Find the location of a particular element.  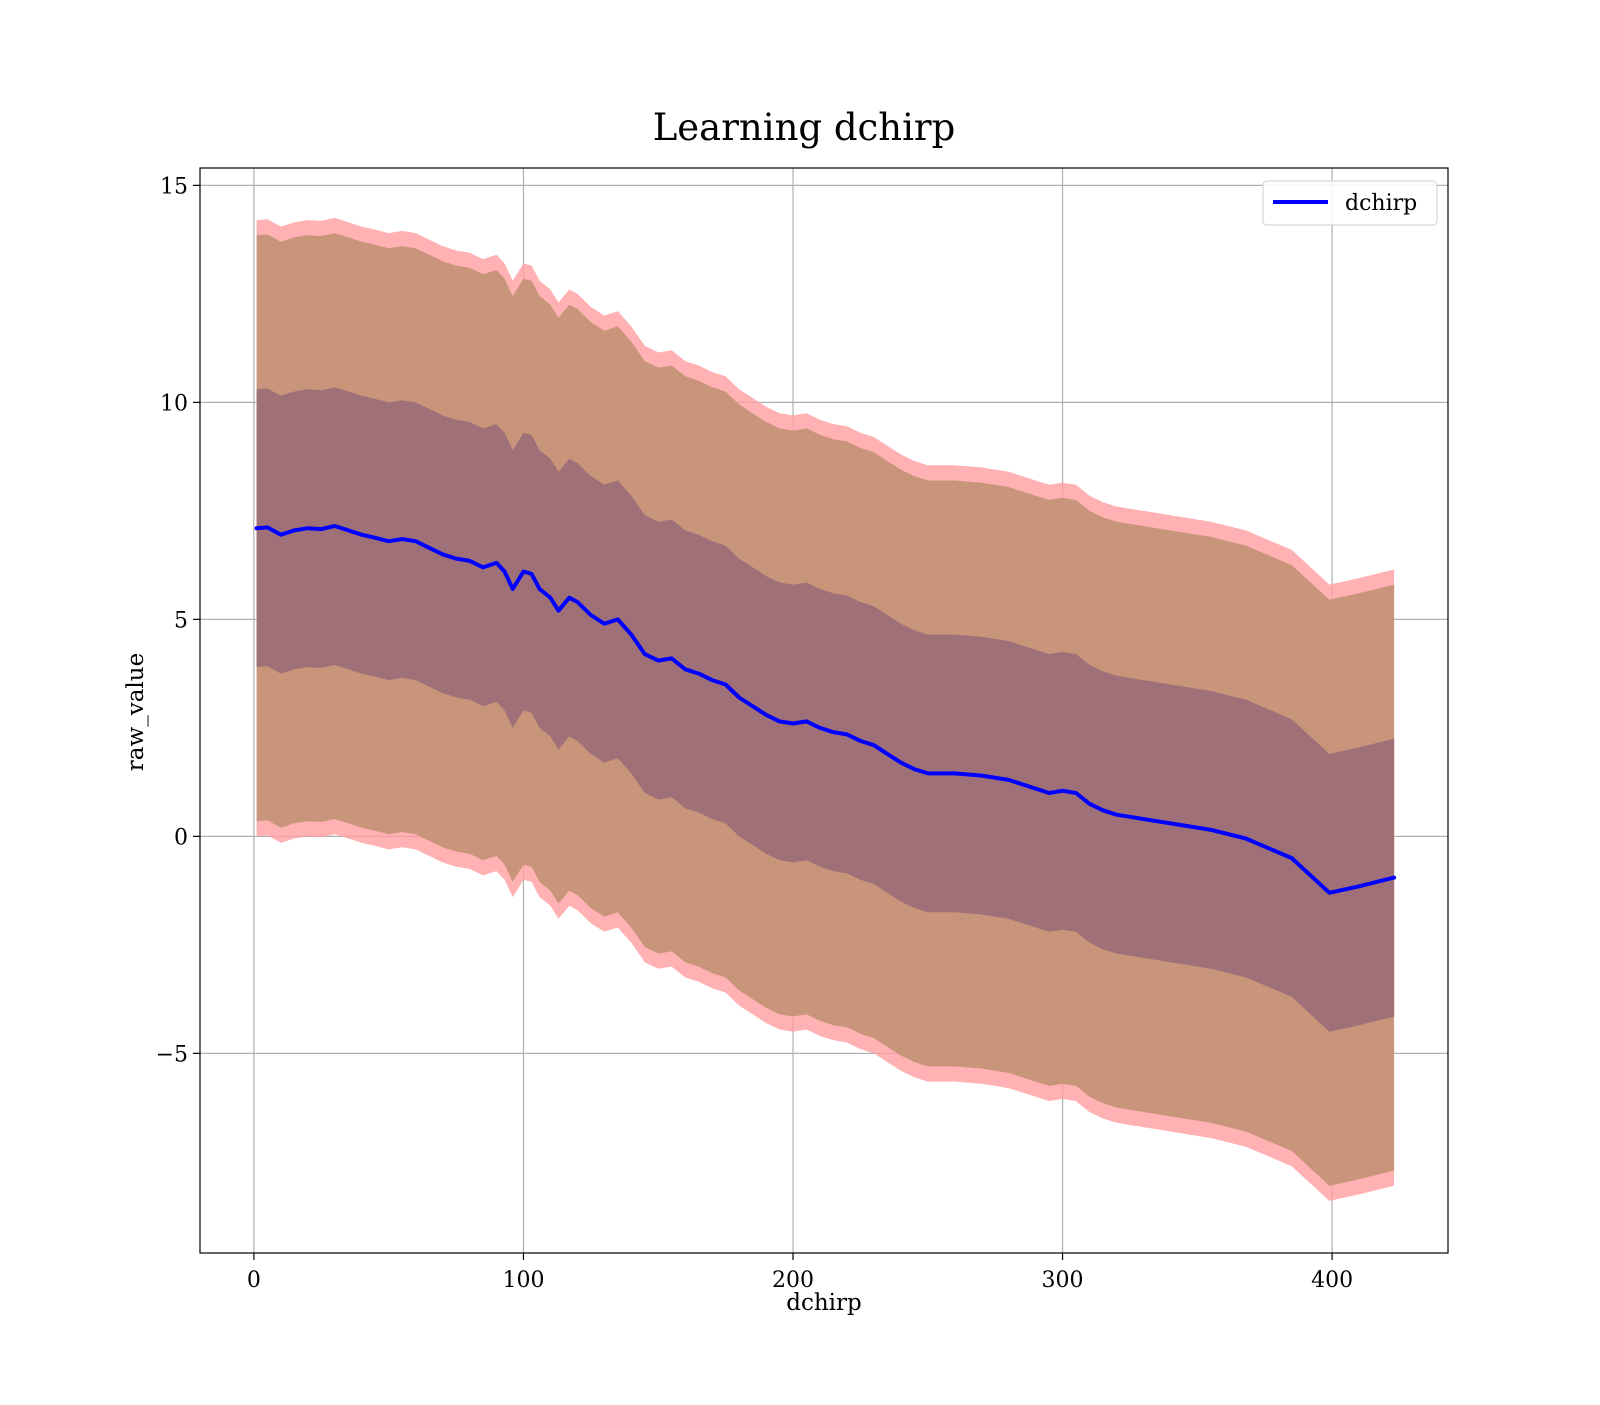

x-tick-label-3: 300 is located at coordinates (1063, 1280).